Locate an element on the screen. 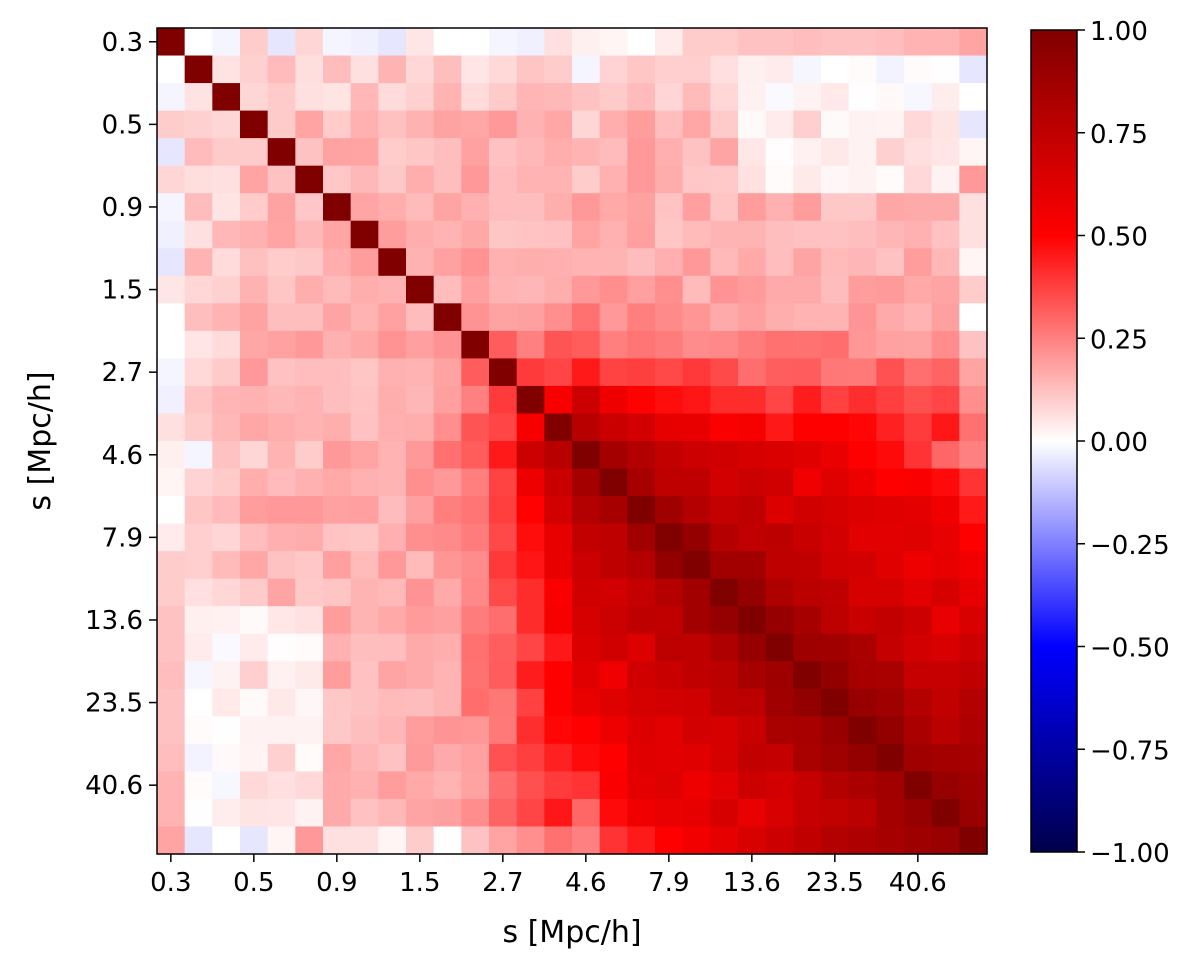 This screenshot has width=1200, height=963. x-tick-label: 1.5 is located at coordinates (419, 883).